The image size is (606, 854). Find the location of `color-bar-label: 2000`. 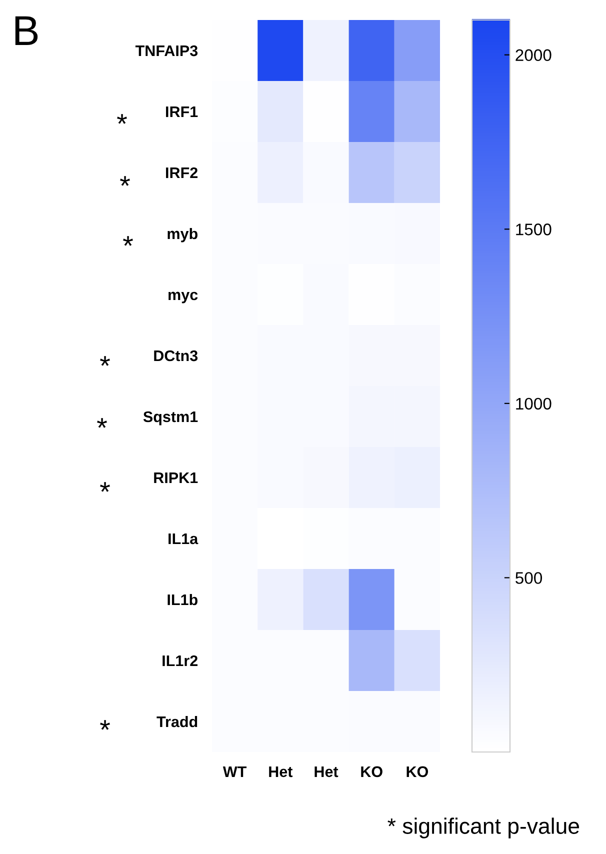

color-bar-label: 2000 is located at coordinates (534, 55).